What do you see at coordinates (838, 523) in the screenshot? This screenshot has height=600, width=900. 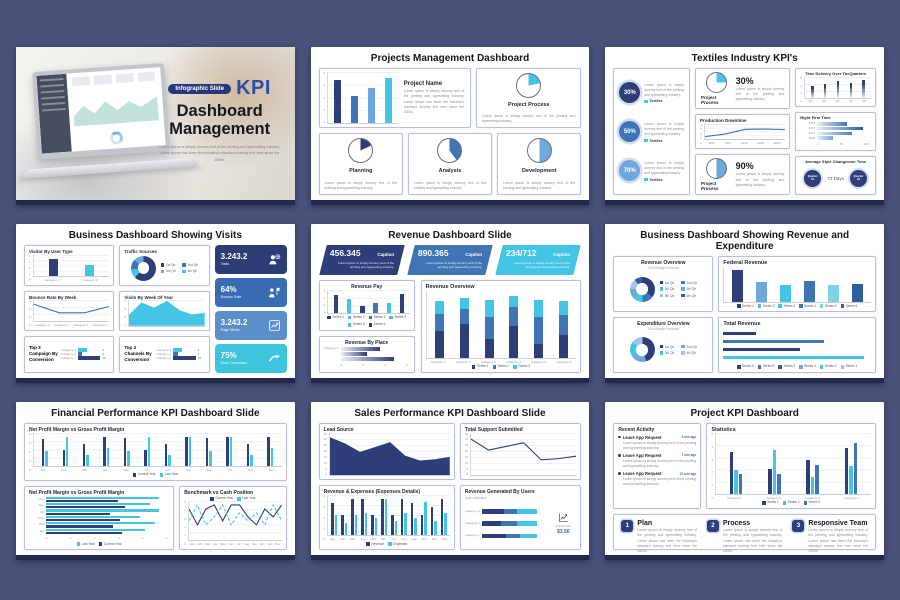 I see `step-title: Responsive Team` at bounding box center [838, 523].